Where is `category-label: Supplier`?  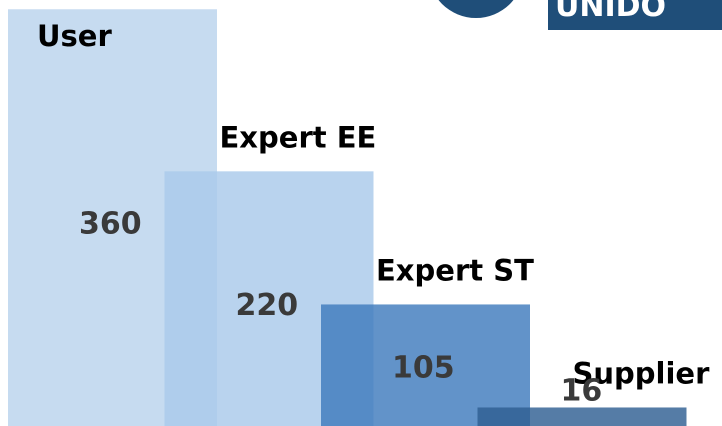 category-label: Supplier is located at coordinates (642, 373).